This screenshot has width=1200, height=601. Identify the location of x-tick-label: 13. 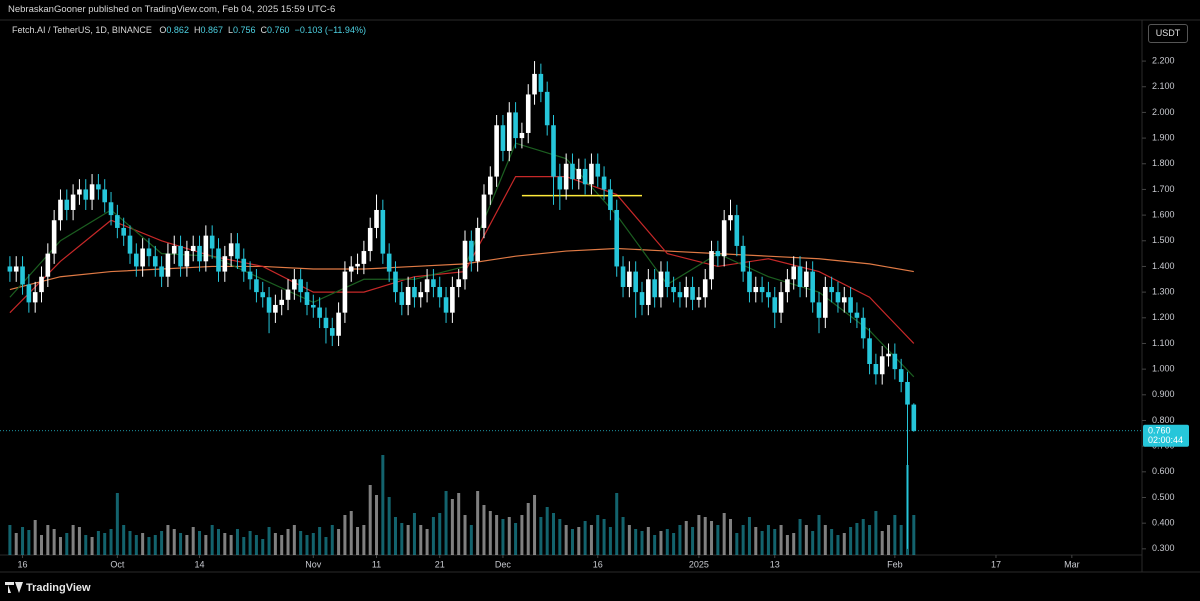
(775, 564).